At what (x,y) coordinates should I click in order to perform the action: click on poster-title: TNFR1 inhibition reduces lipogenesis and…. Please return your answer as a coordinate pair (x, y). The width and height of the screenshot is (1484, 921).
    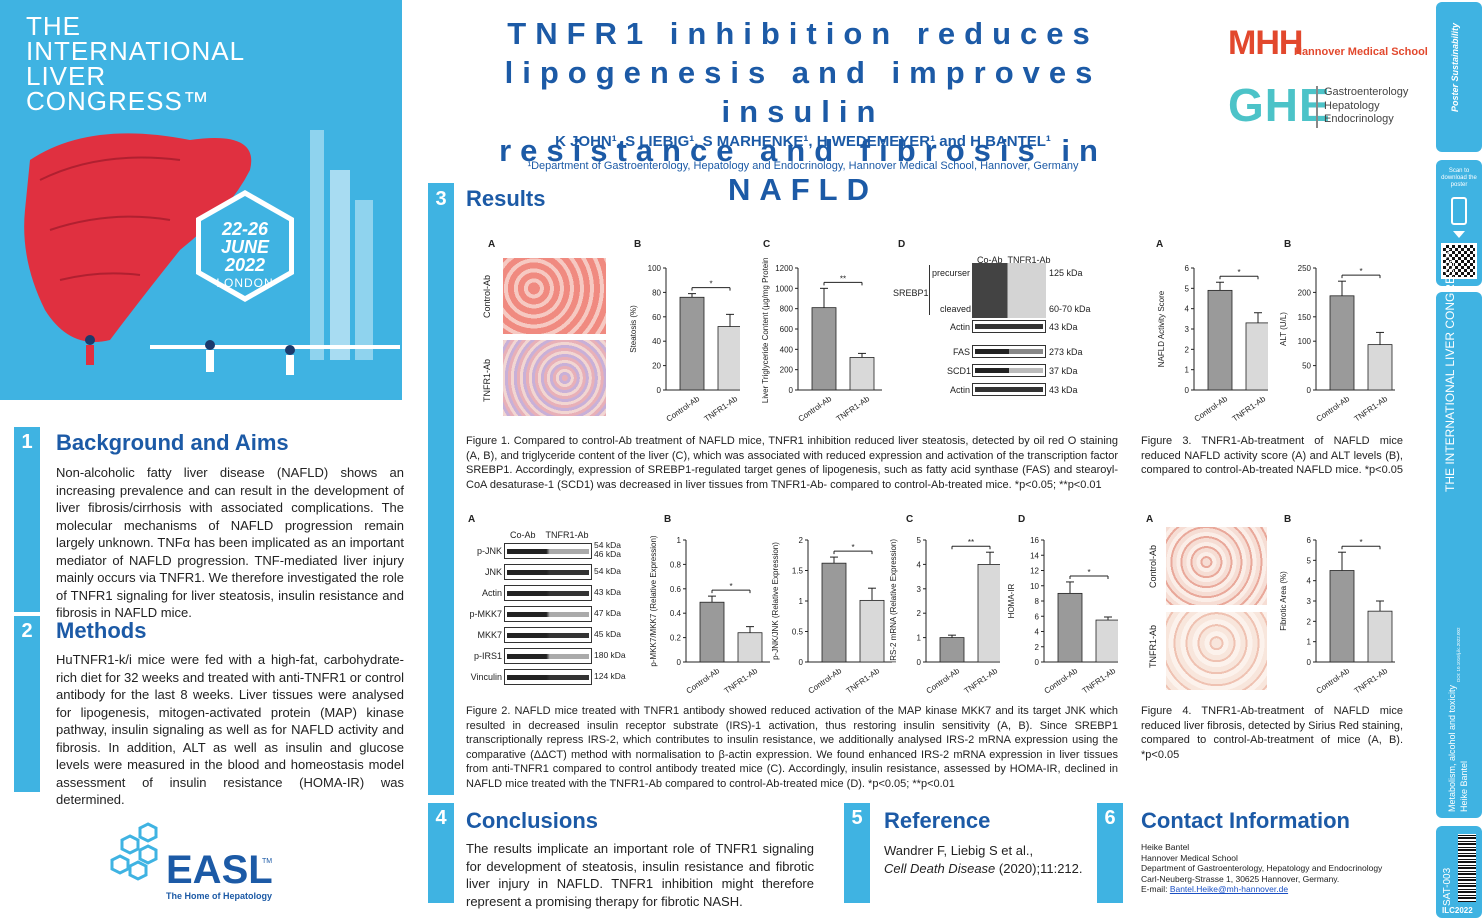
    Looking at the image, I should click on (803, 111).